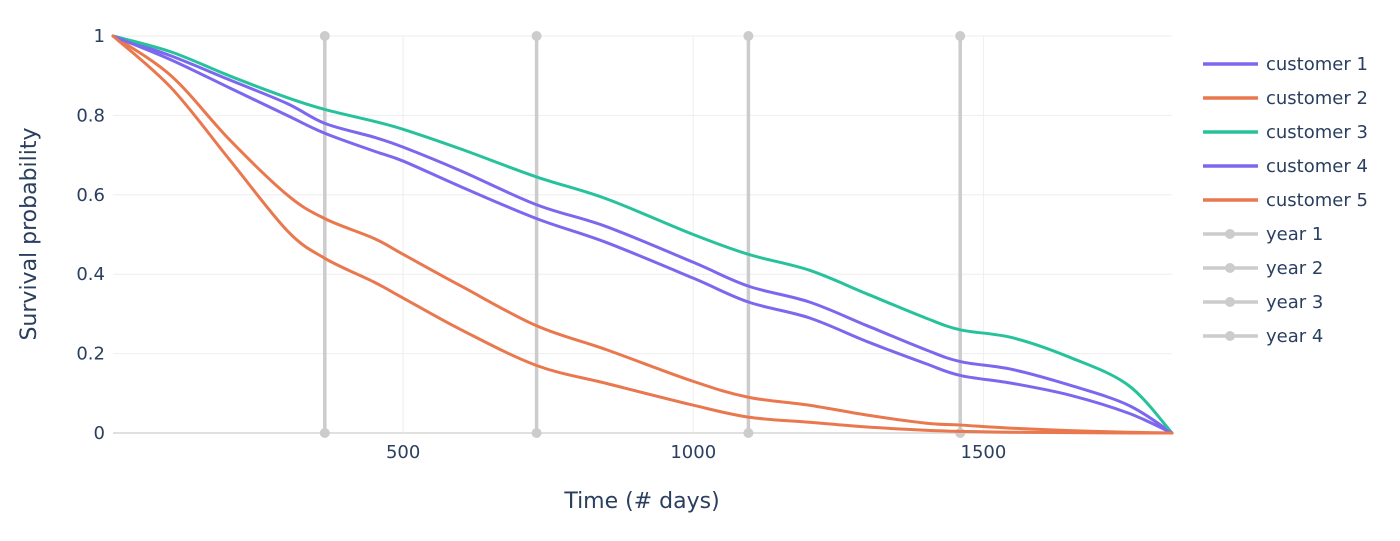 The height and width of the screenshot is (541, 1400). Describe the element at coordinates (1263, 268) in the screenshot. I see `legend-item-year-2: year 2` at that location.